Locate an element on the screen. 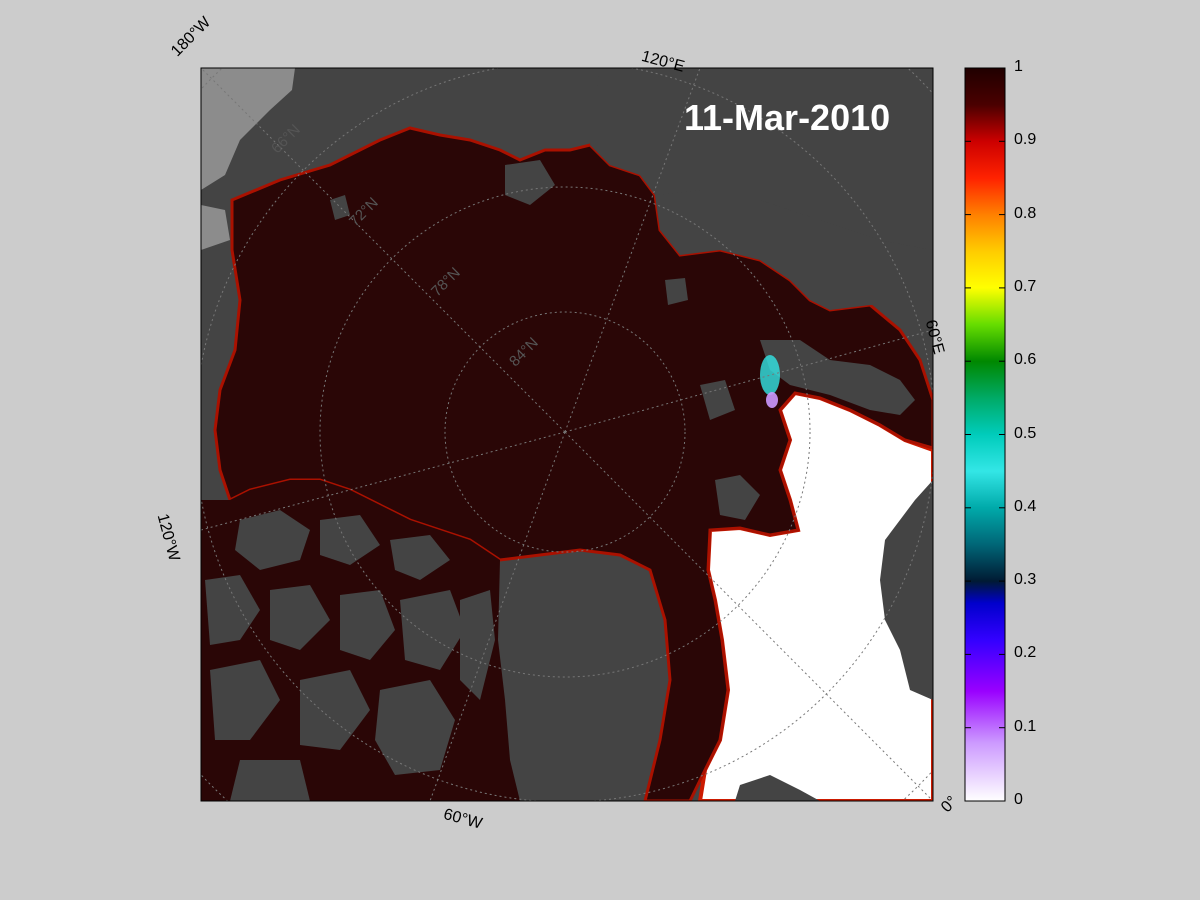 The height and width of the screenshot is (900, 1200). uk-land is located at coordinates (777, 788).